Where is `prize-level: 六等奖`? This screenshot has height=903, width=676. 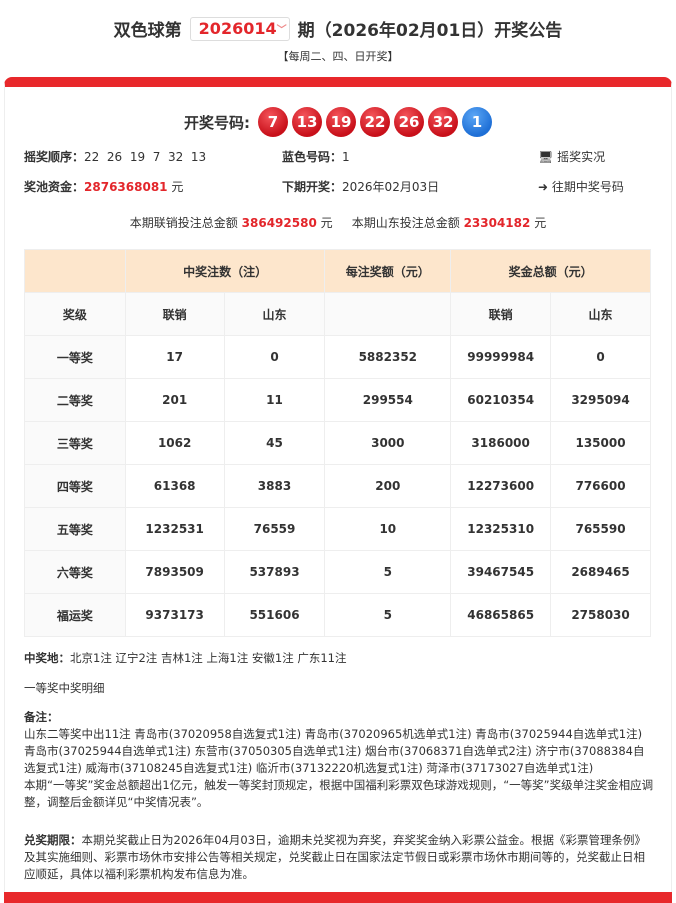
prize-level: 六等奖 is located at coordinates (75, 572).